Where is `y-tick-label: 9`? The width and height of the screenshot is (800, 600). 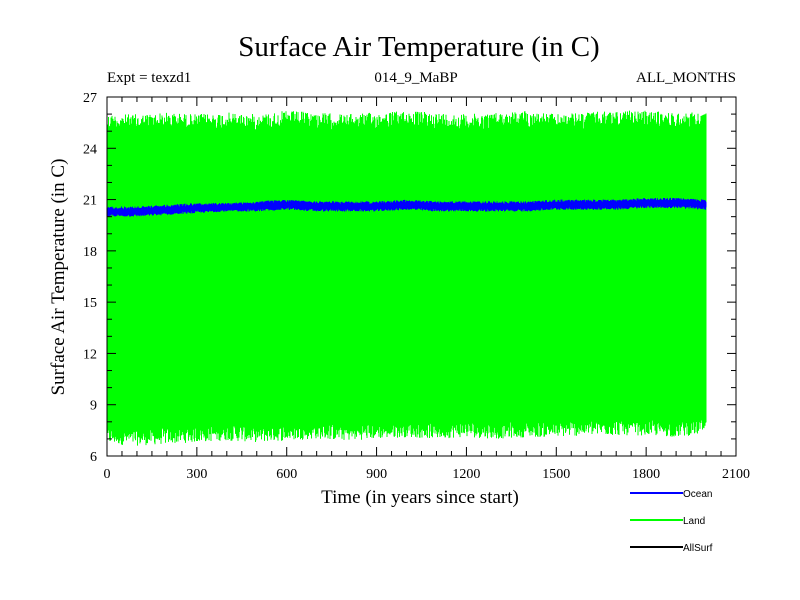 y-tick-label: 9 is located at coordinates (93, 406).